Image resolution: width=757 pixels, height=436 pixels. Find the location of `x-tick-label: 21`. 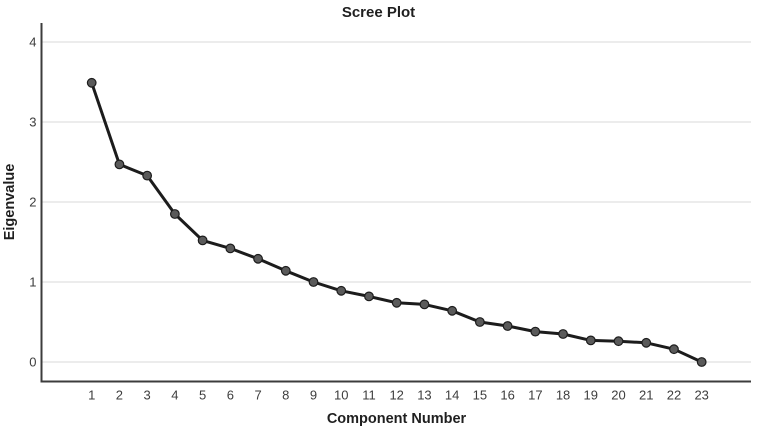

x-tick-label: 21 is located at coordinates (646, 395).